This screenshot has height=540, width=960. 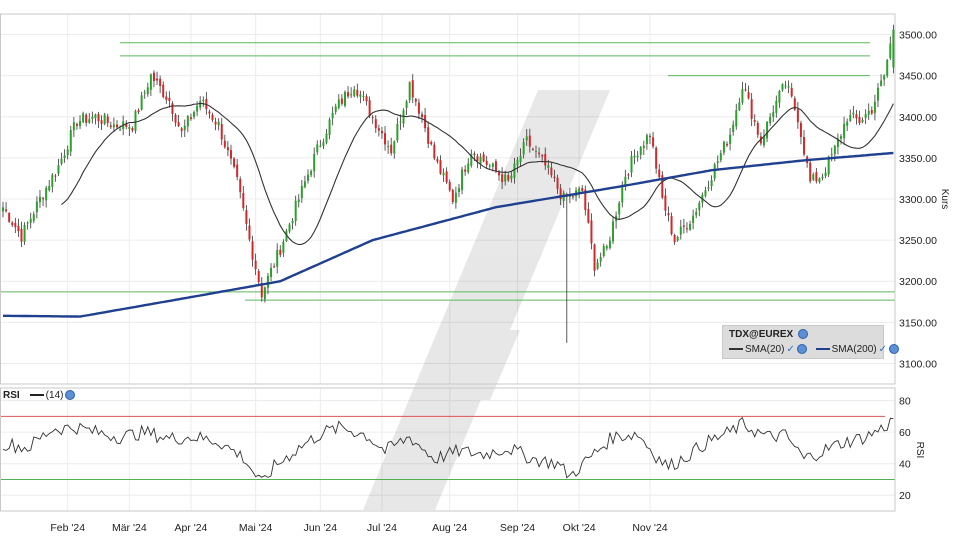 I want to click on chart-legend: TDX@EUREX SMA(20) ✓ SMA(200) ✓, so click(x=811, y=342).